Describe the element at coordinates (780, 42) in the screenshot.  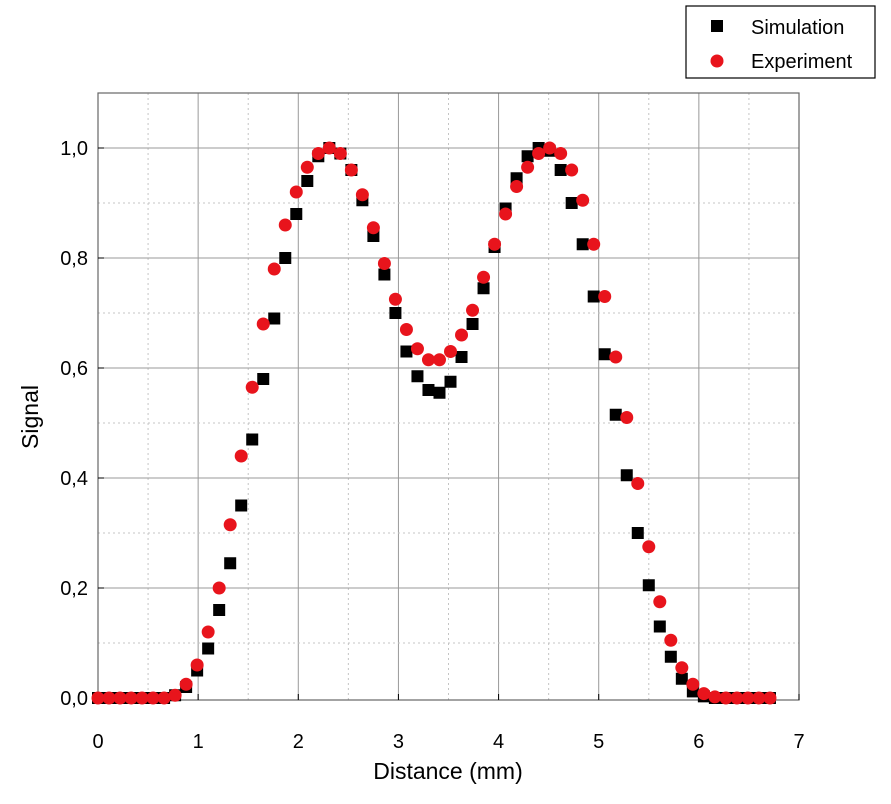
I see `legend: Simulation Experiment` at that location.